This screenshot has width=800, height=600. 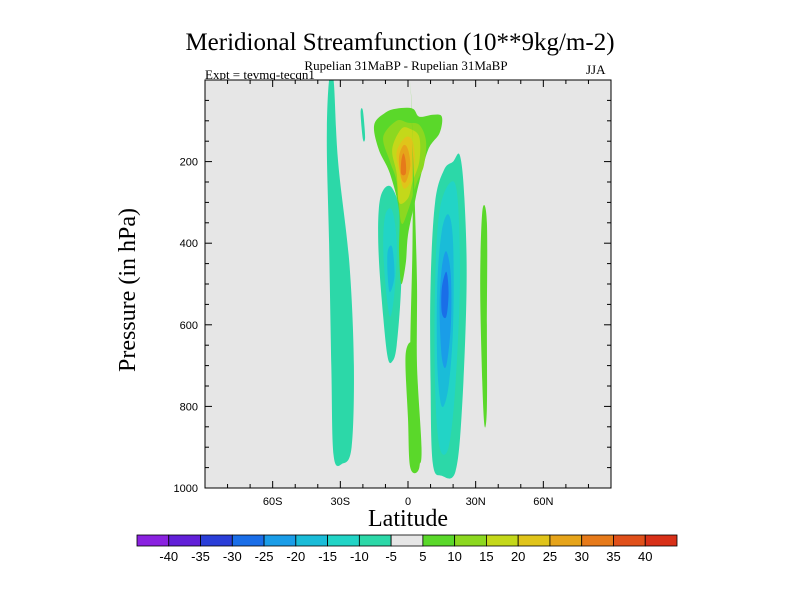 What do you see at coordinates (340, 273) in the screenshot?
I see `contour-region-southern-cell-band` at bounding box center [340, 273].